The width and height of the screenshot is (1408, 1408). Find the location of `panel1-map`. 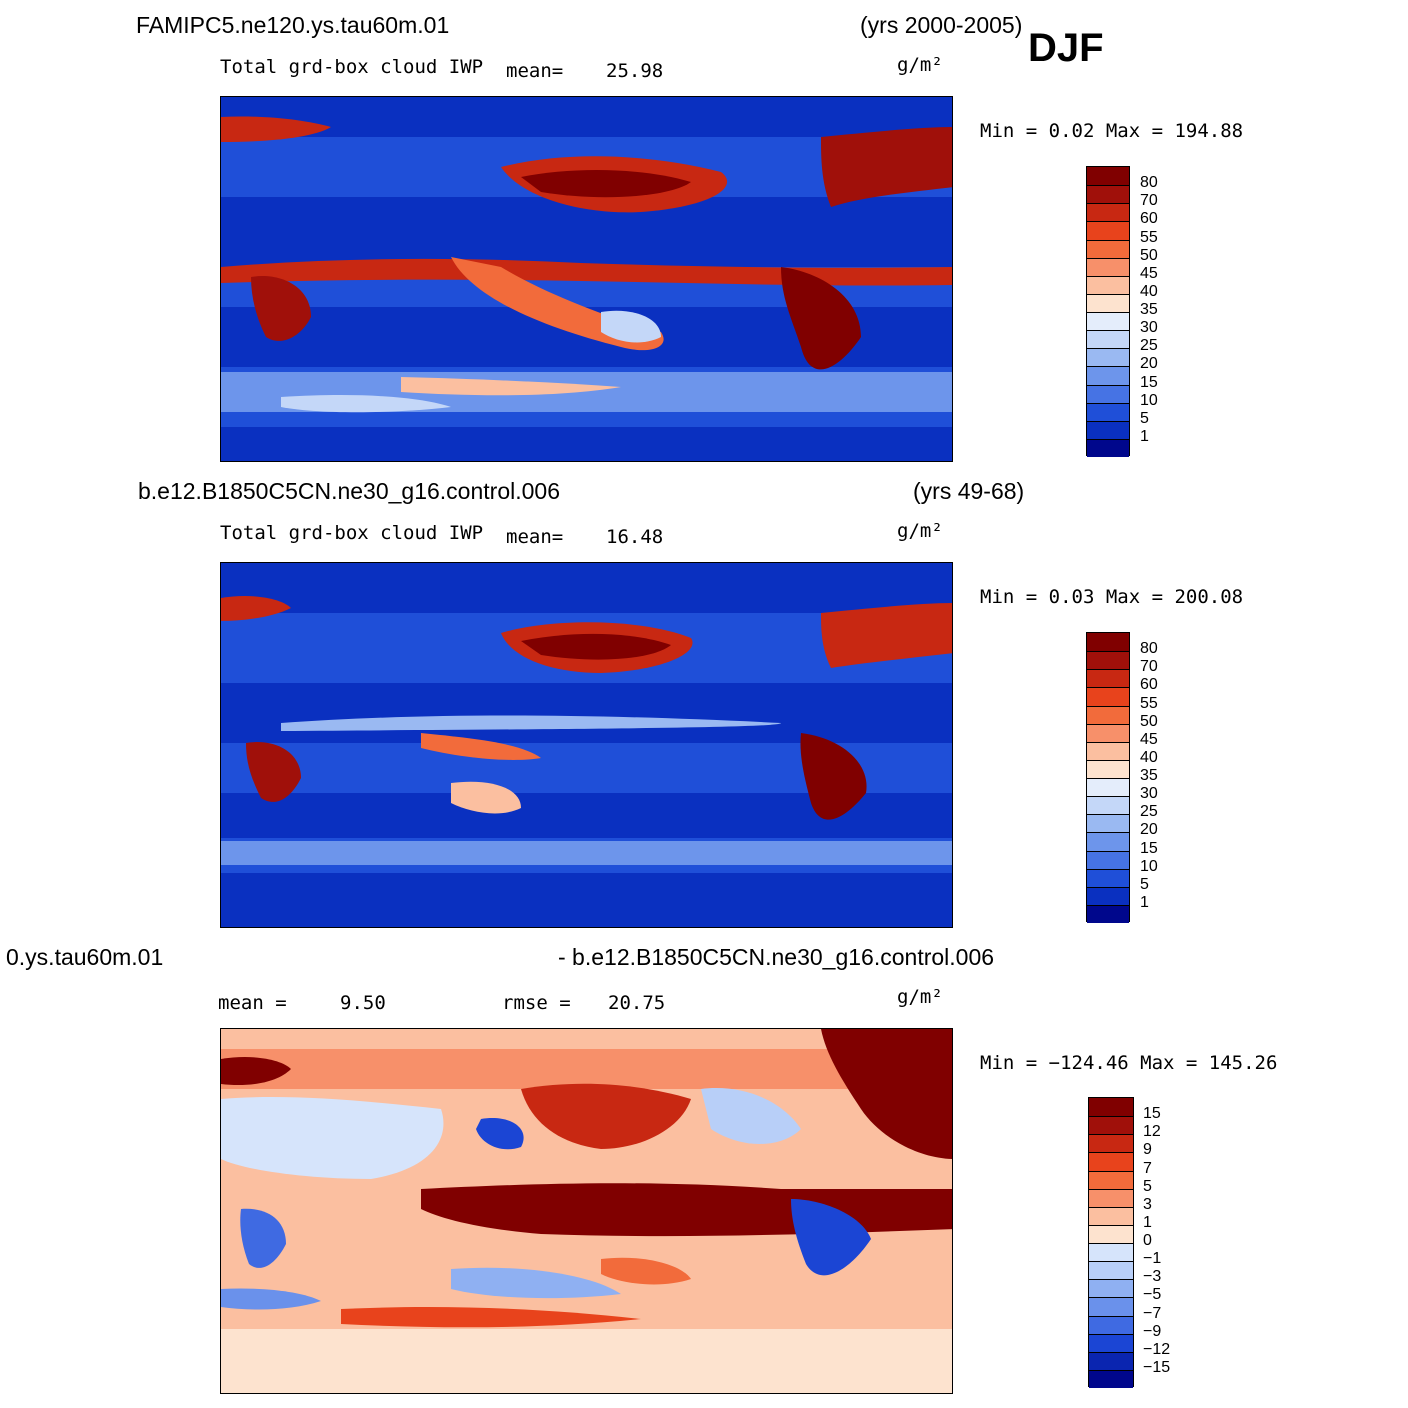

panel1-map is located at coordinates (586, 279).